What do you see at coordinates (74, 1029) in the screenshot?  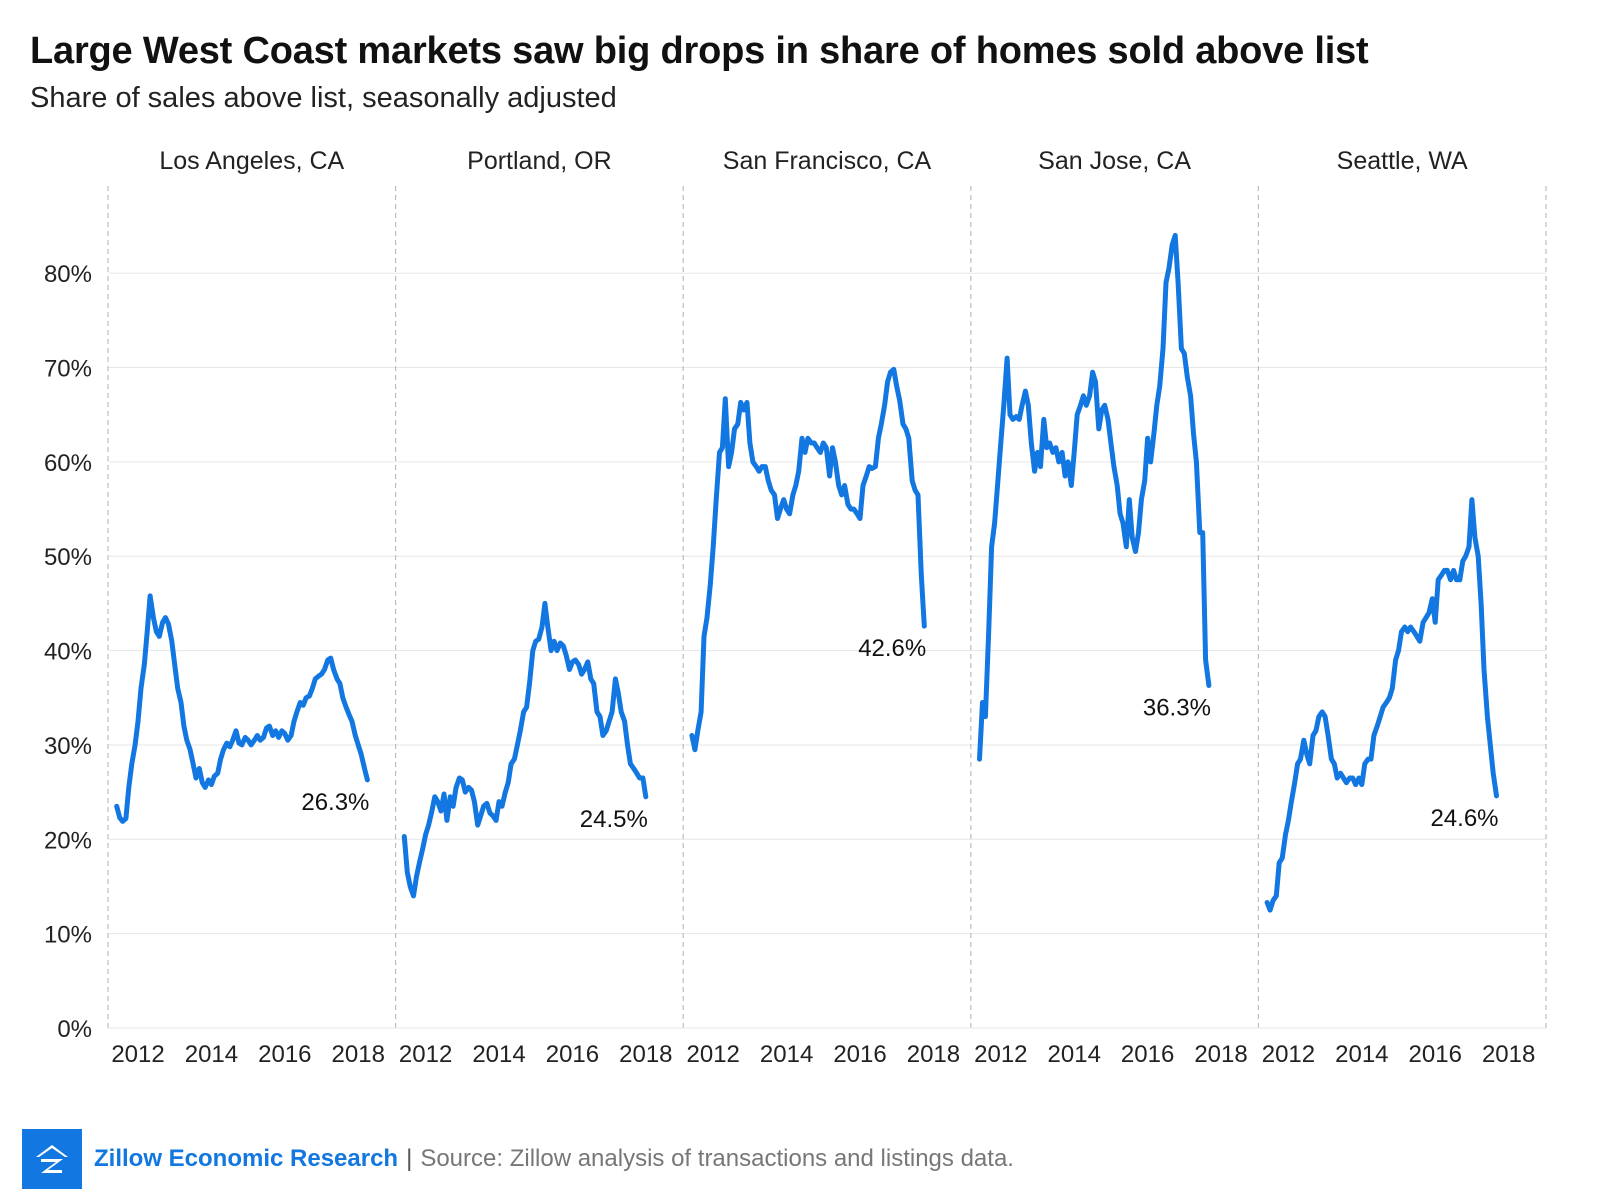 I see `y-tick-label: 0%` at bounding box center [74, 1029].